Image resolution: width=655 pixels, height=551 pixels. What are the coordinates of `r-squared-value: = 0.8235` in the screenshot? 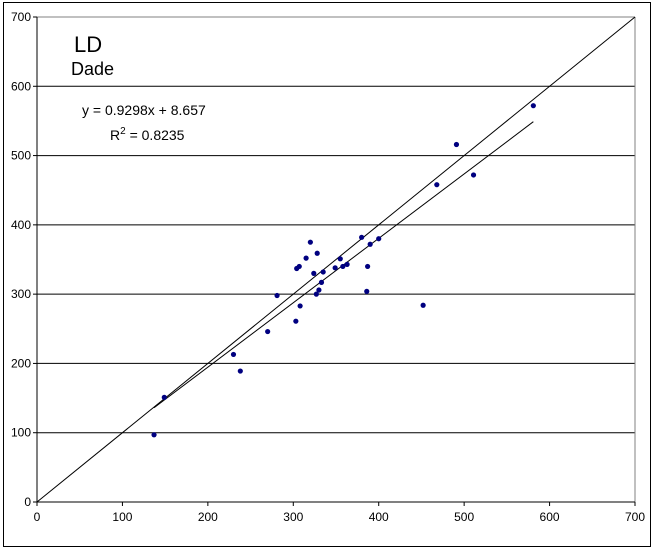 It's located at (155, 135).